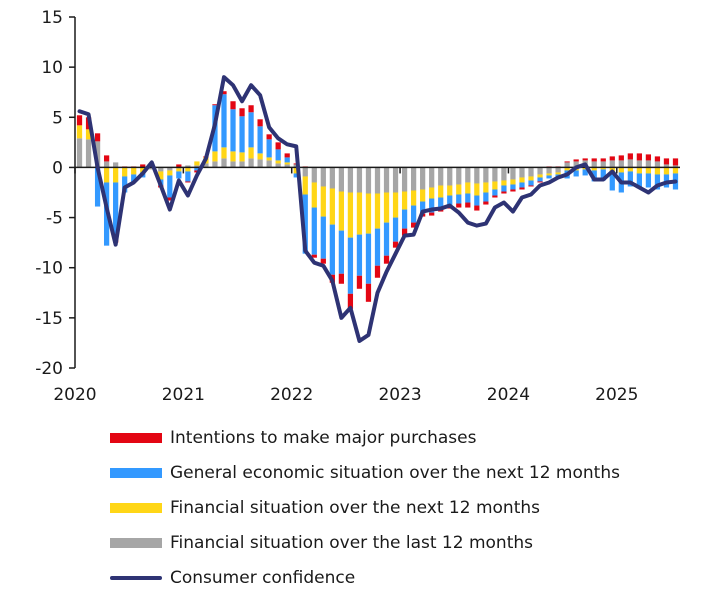  Describe the element at coordinates (136, 507) in the screenshot. I see `legend-swatch-fin-next` at that location.